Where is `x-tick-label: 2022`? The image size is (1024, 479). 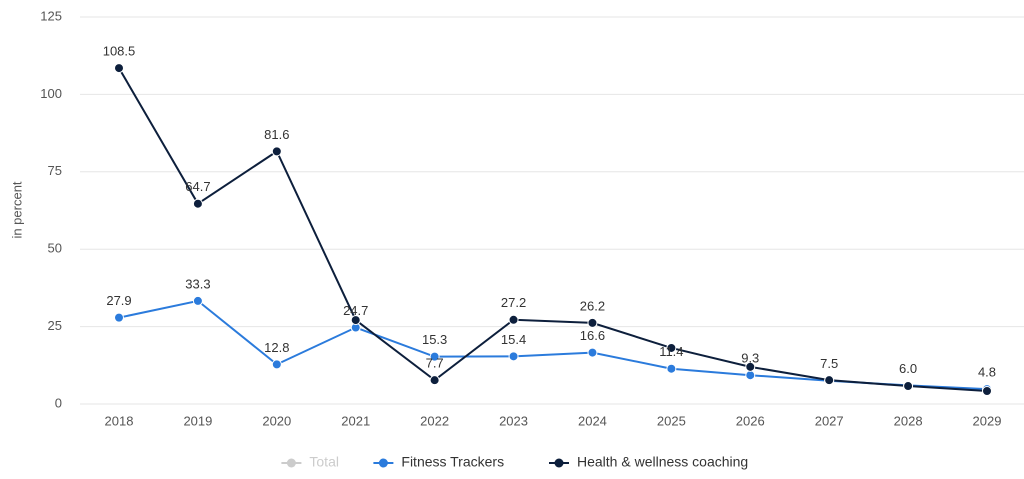 x-tick-label: 2022 is located at coordinates (434, 420).